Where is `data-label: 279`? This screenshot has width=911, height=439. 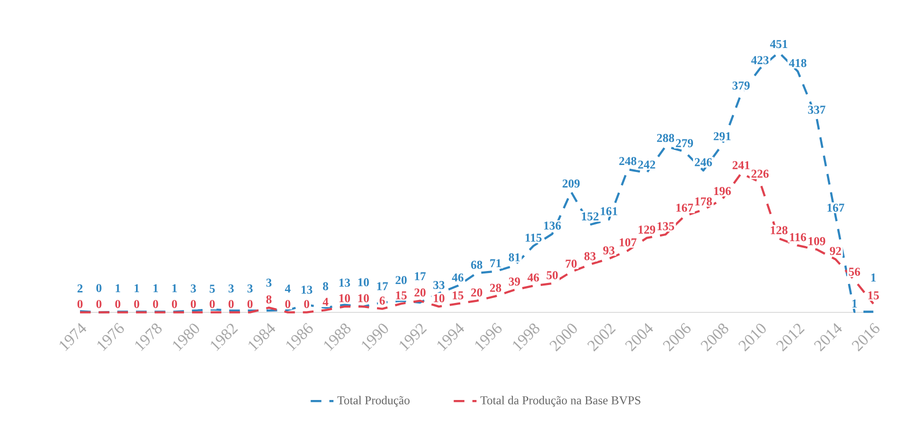
data-label: 279 is located at coordinates (684, 143).